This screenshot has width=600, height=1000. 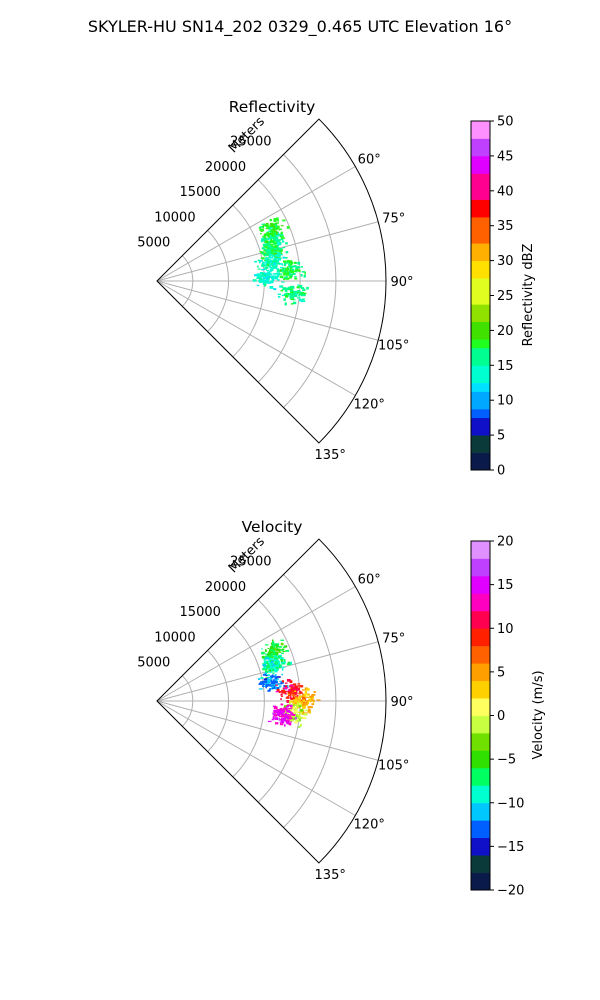 I want to click on reflectivity-title: Reflectivity, so click(x=272, y=107).